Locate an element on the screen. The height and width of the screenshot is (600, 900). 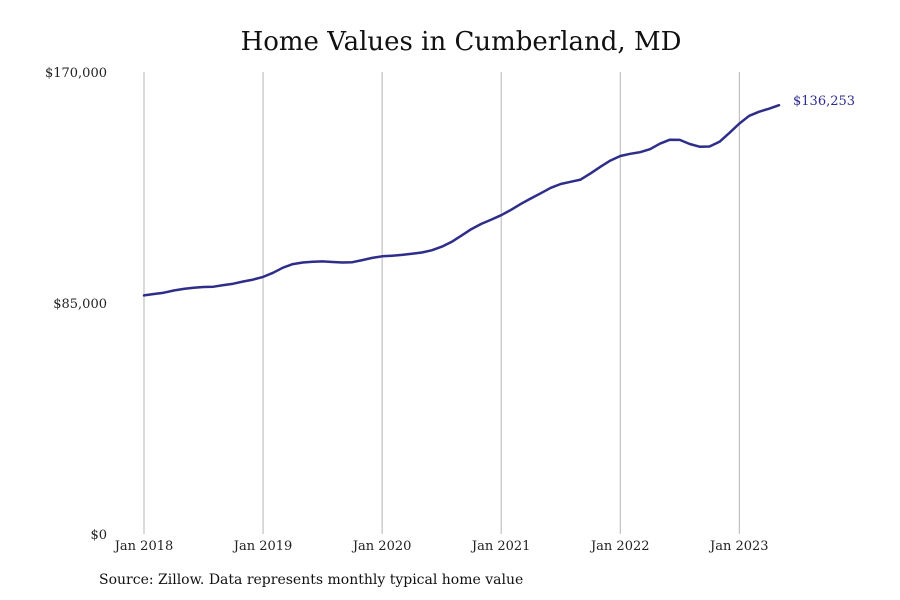
y-axis: $0 $85,000 $170,000 is located at coordinates (76, 304).